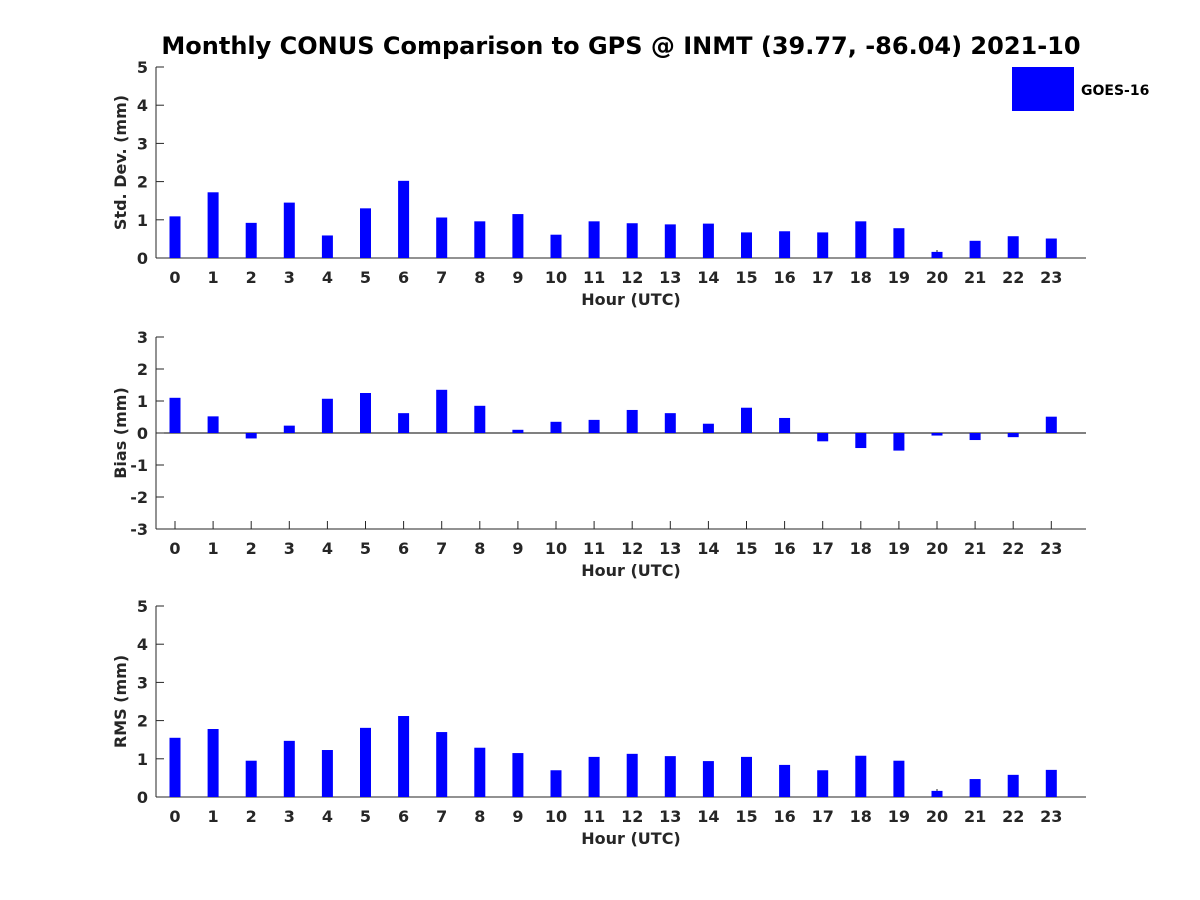  I want to click on x-tick-label: 16, so click(784, 816).